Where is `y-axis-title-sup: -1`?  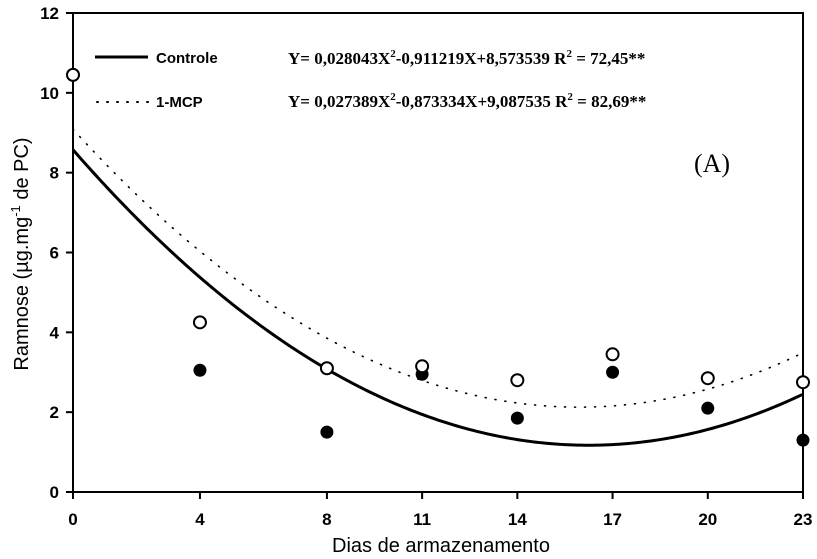
y-axis-title-sup: -1 is located at coordinates (15, 211).